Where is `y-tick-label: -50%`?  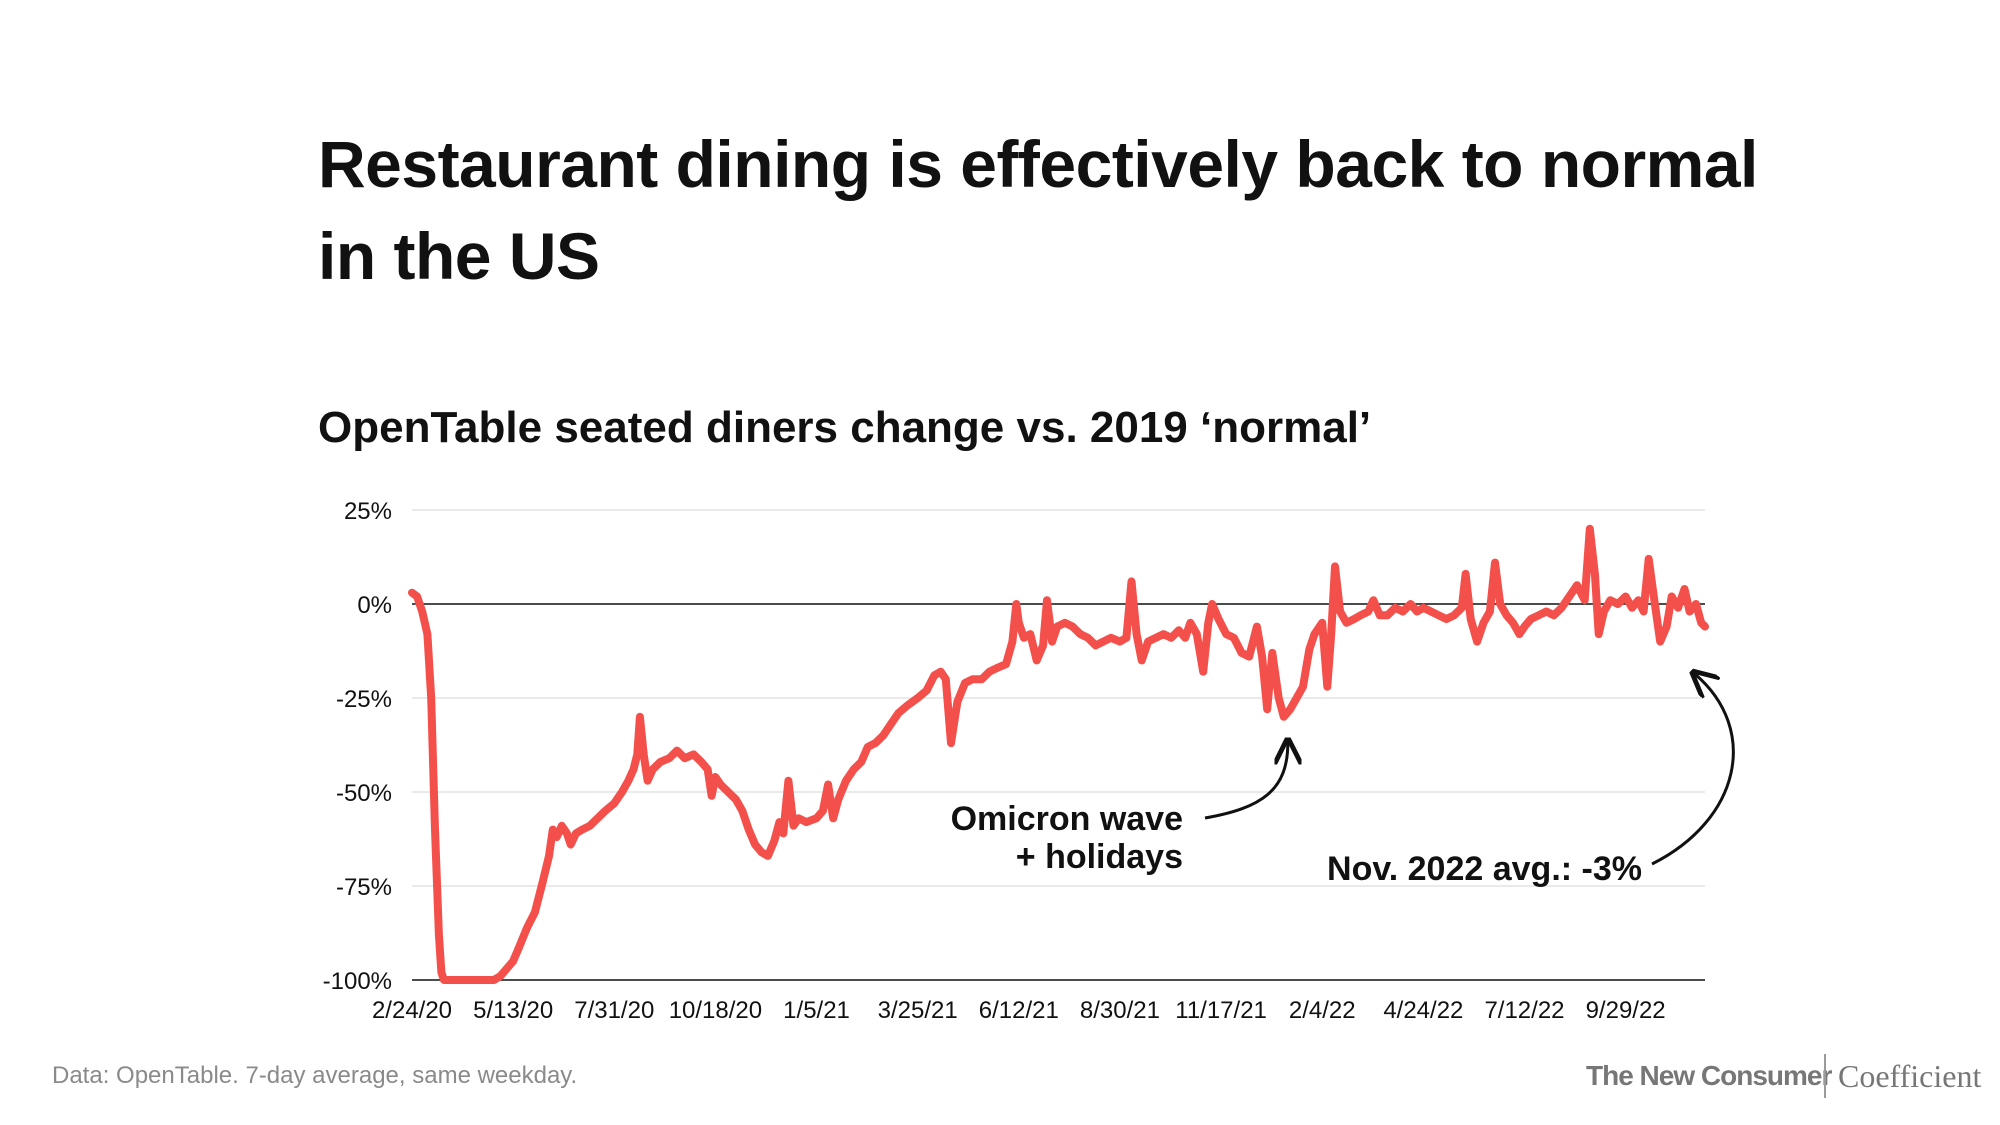
y-tick-label: -50% is located at coordinates (364, 793).